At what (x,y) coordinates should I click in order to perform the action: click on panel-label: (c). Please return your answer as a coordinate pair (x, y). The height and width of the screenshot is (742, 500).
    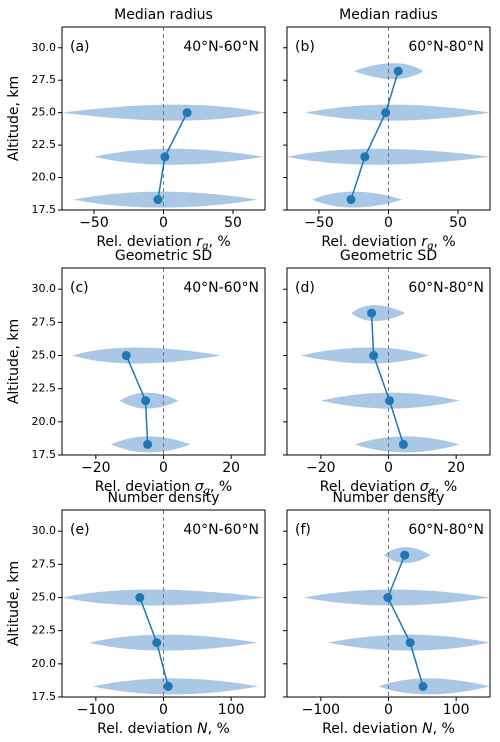
    Looking at the image, I should click on (79, 288).